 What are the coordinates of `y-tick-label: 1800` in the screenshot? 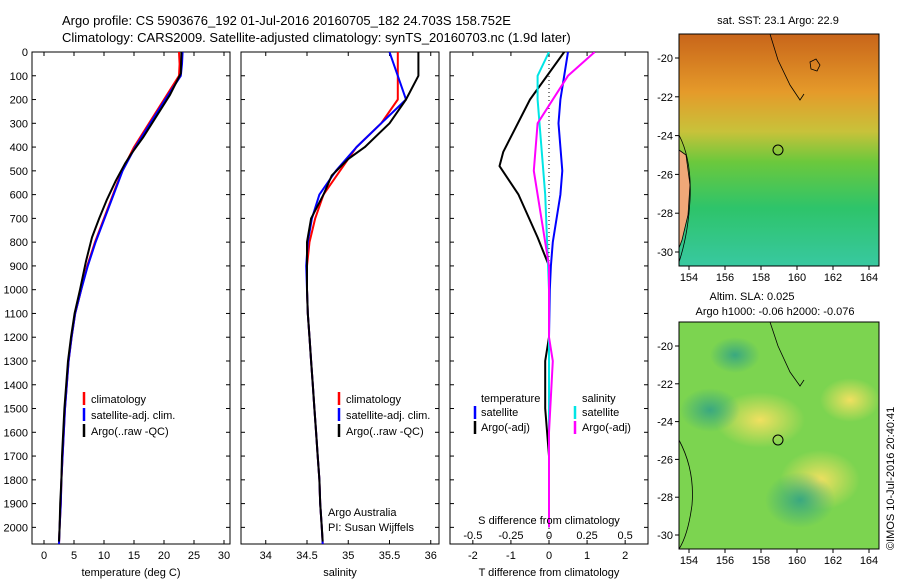 It's located at (16, 481).